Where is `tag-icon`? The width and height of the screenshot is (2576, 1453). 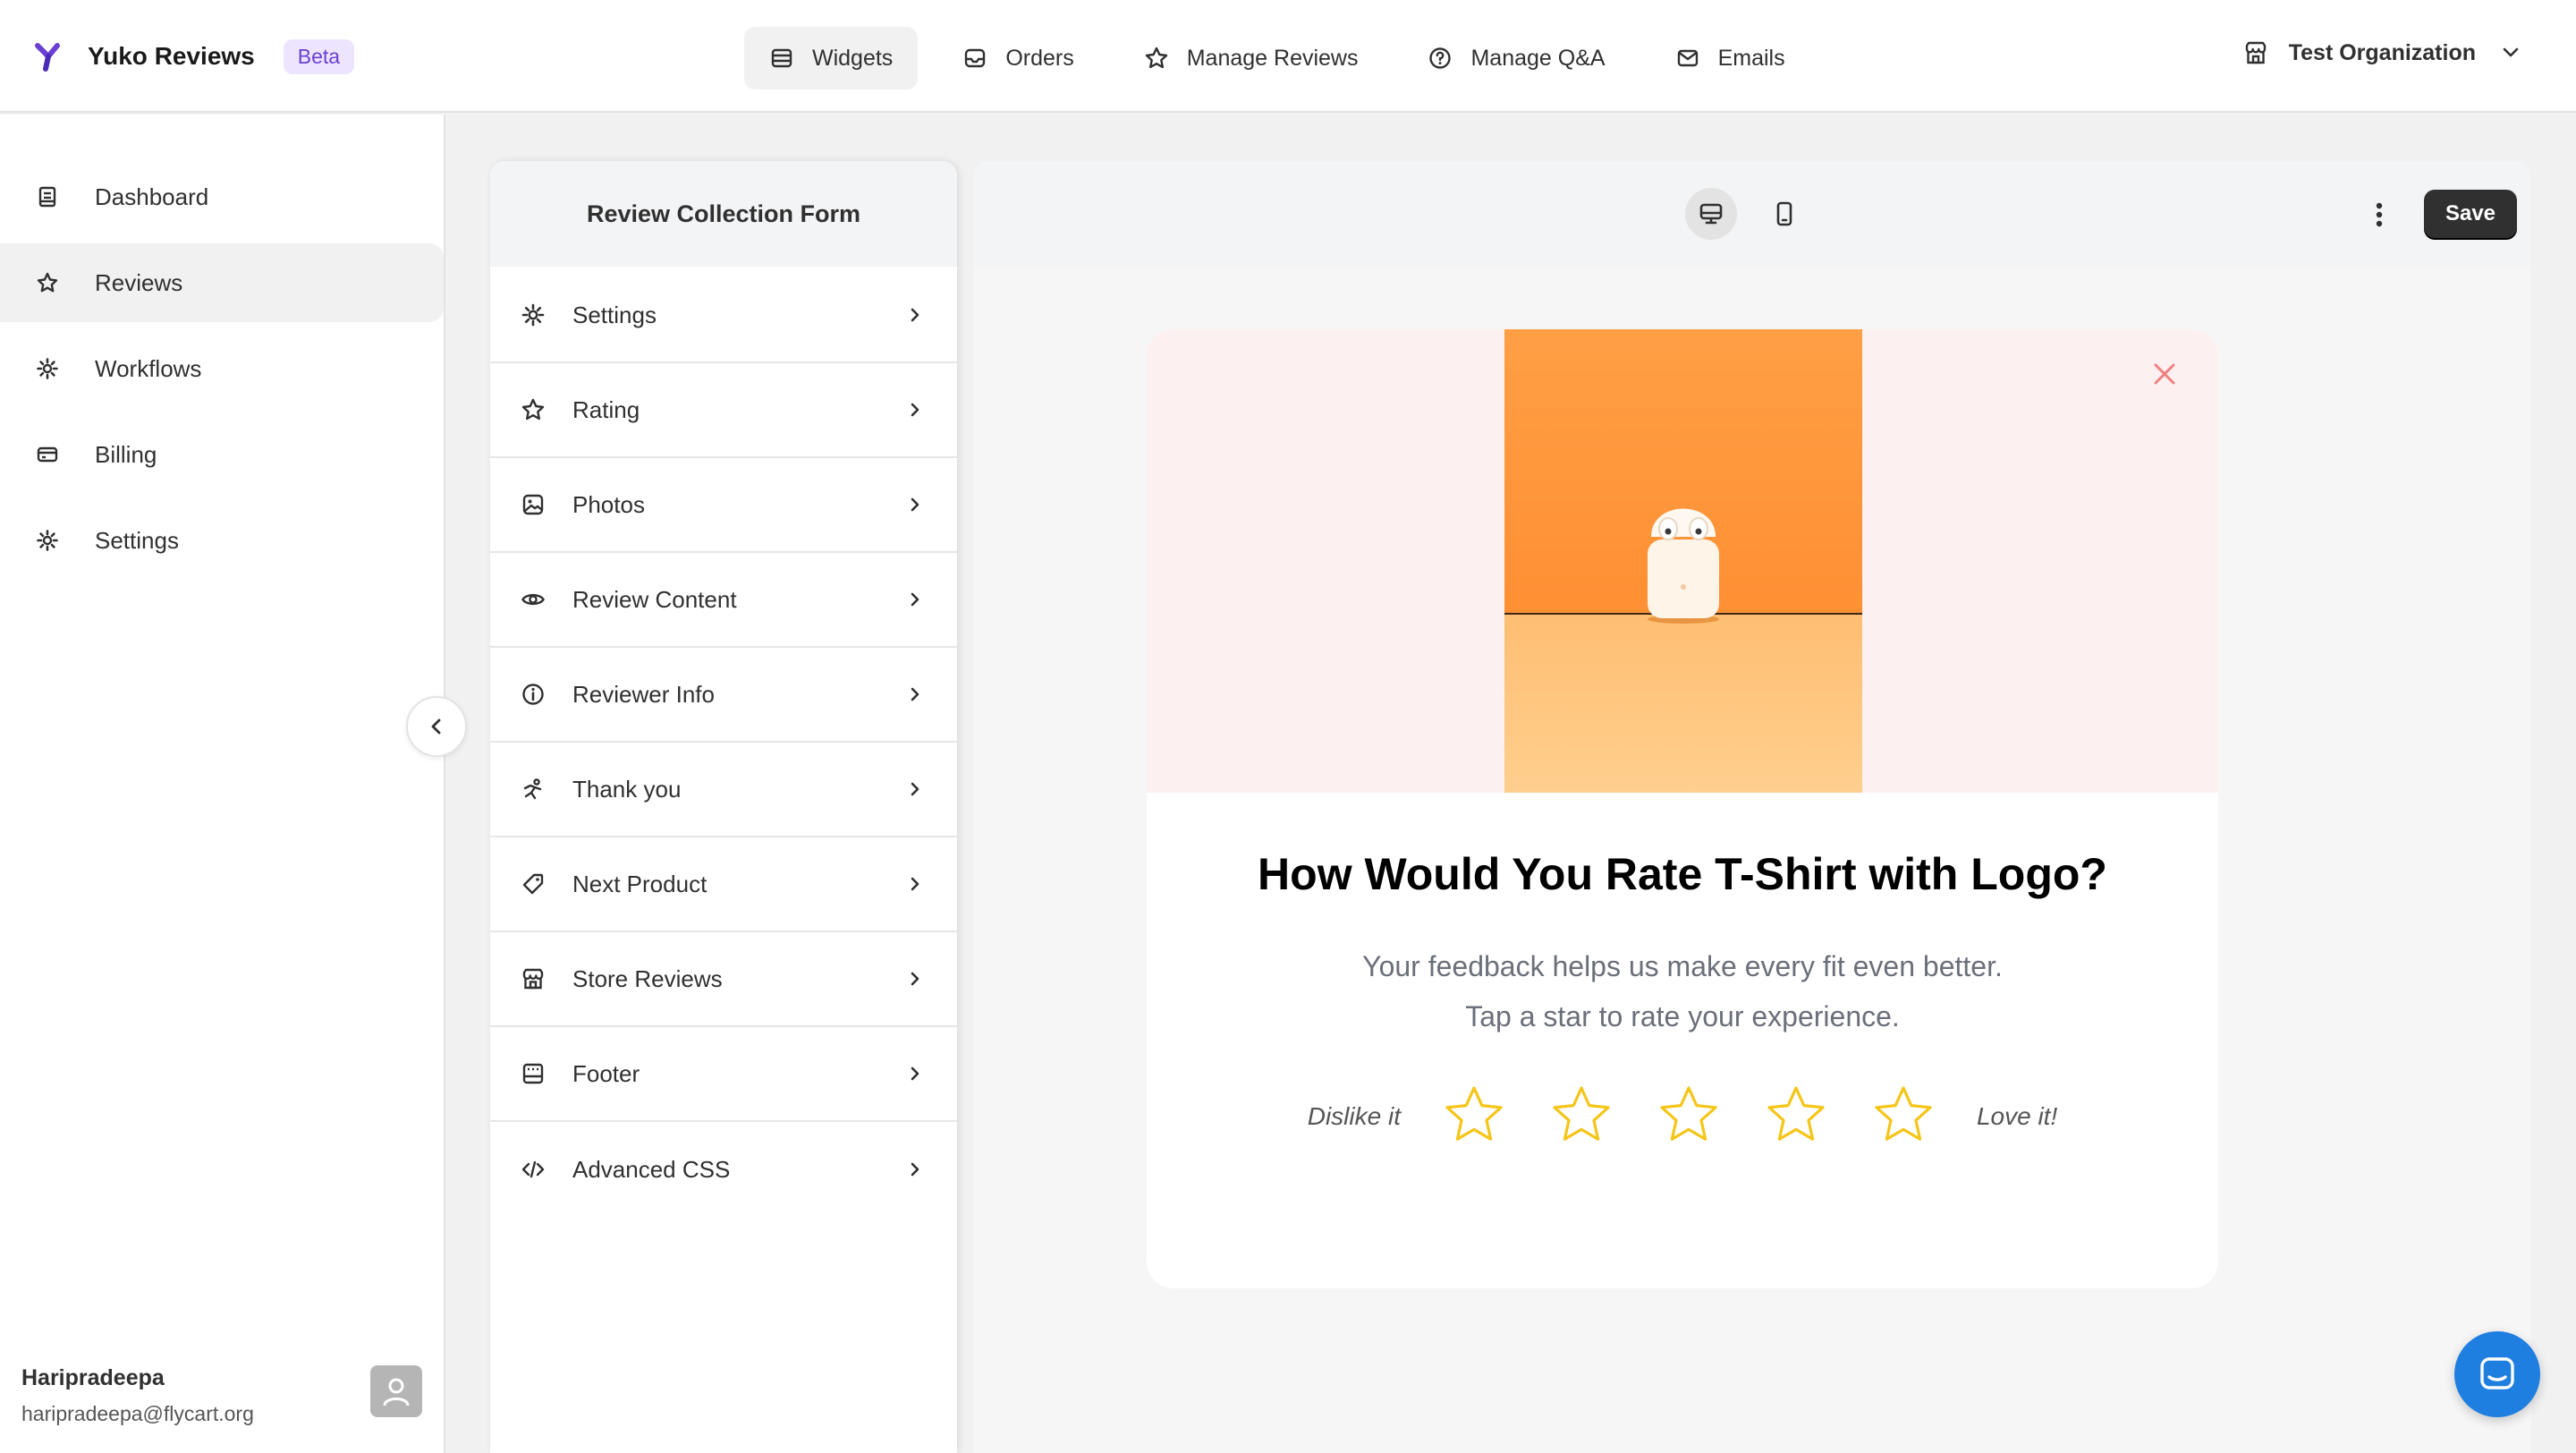
tag-icon is located at coordinates (533, 884).